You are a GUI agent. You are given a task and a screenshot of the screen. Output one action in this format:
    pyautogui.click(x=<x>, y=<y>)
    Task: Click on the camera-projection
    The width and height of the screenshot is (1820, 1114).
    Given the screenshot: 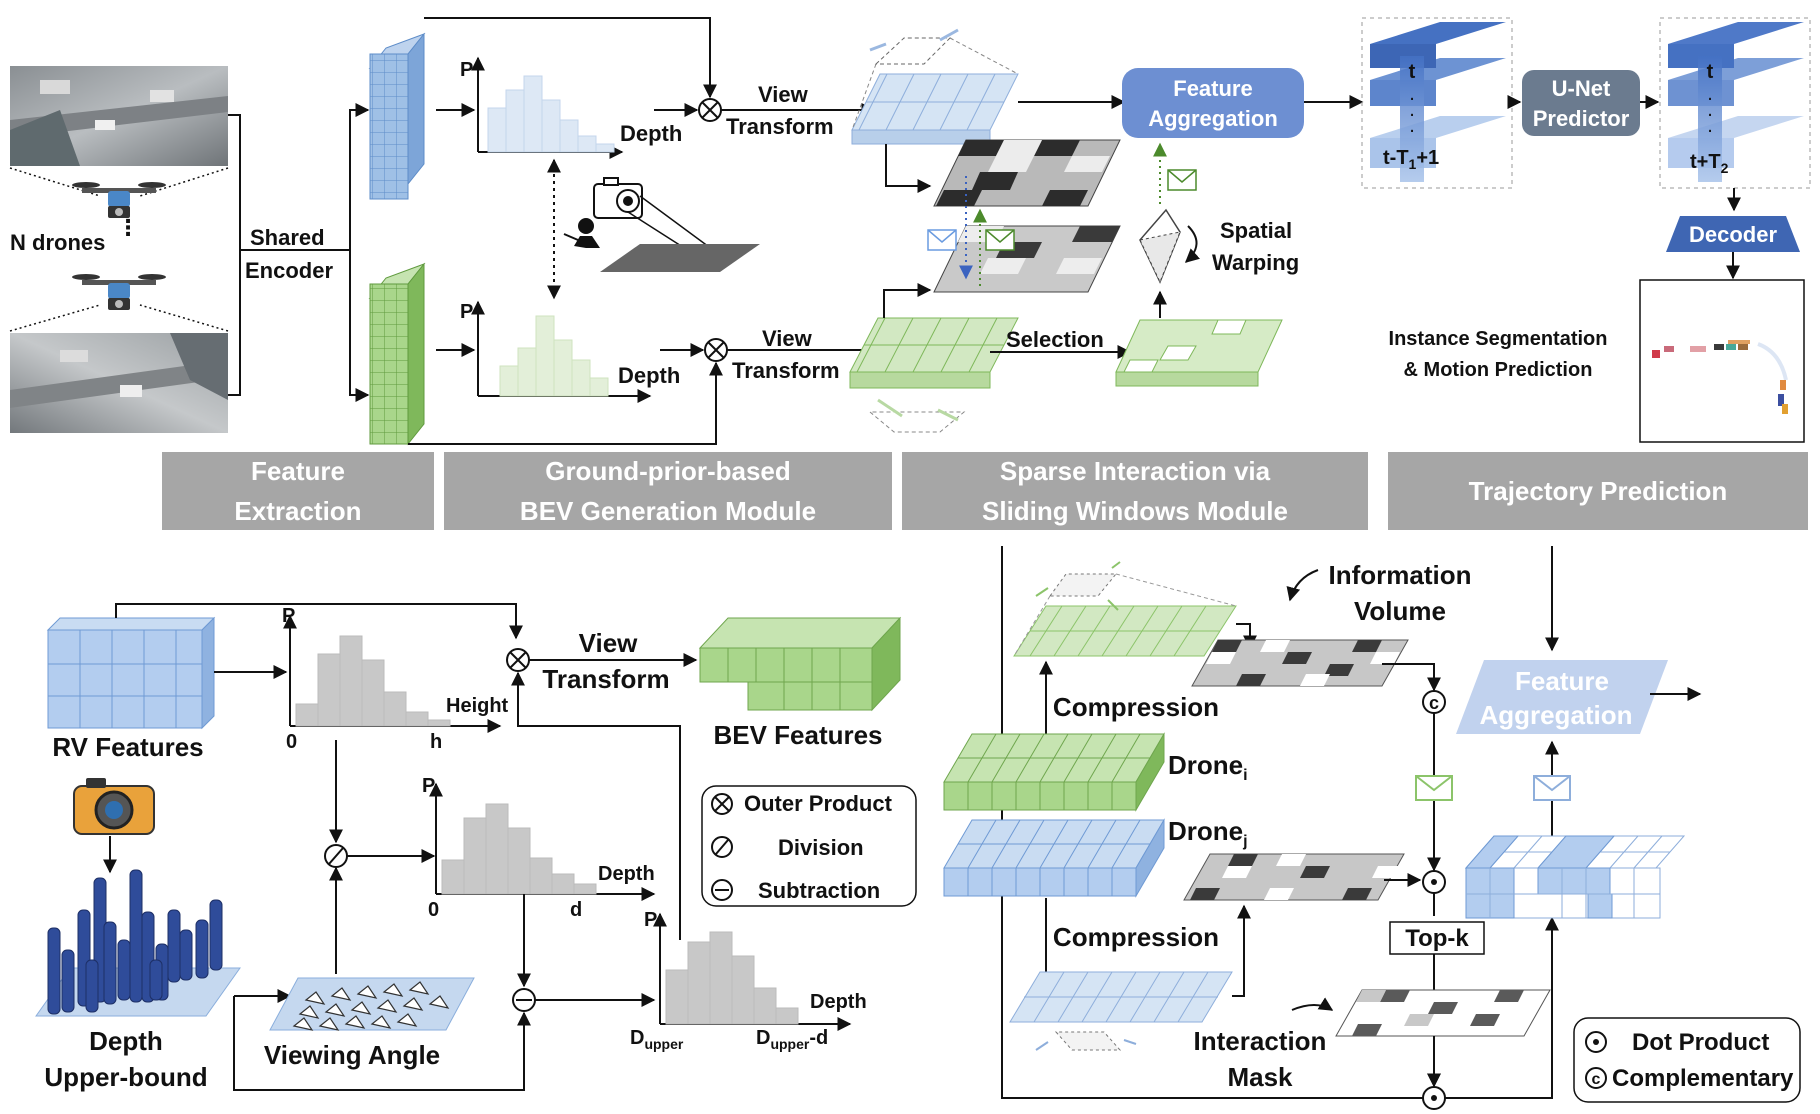 What is the action you would take?
    pyautogui.click(x=676, y=224)
    